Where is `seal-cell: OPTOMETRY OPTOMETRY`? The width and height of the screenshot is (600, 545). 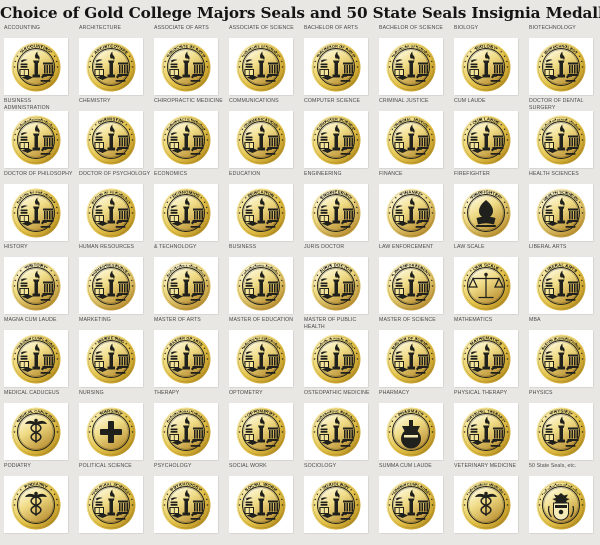 seal-cell: OPTOMETRY OPTOMETRY is located at coordinates (264, 426).